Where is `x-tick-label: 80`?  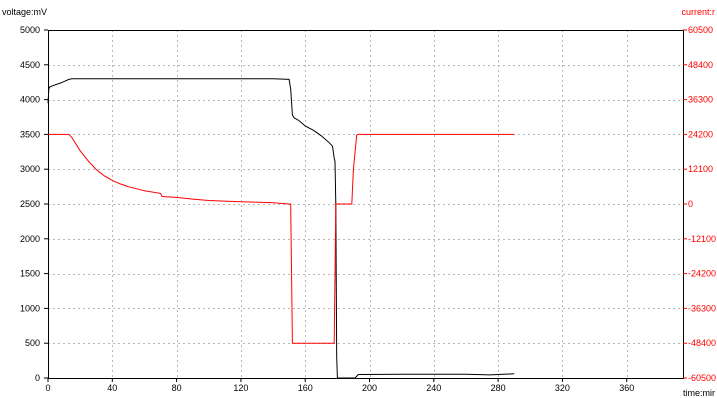 x-tick-label: 80 is located at coordinates (177, 388).